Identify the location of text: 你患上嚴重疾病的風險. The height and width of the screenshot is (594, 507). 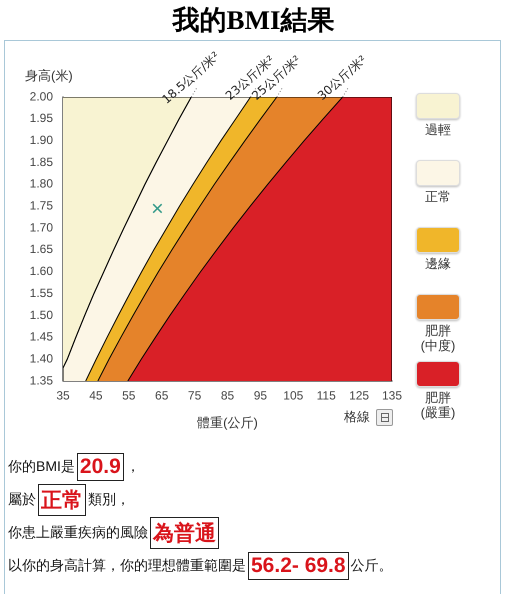
(78, 533).